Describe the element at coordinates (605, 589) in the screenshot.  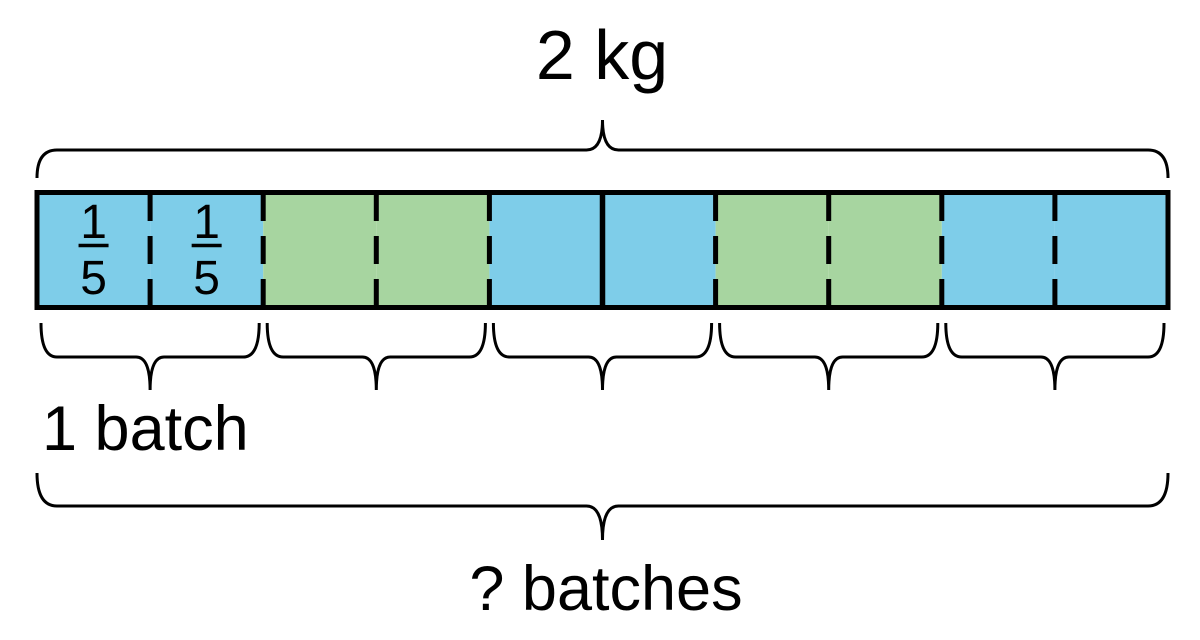
I see `bottom-brace-label: ? batches` at that location.